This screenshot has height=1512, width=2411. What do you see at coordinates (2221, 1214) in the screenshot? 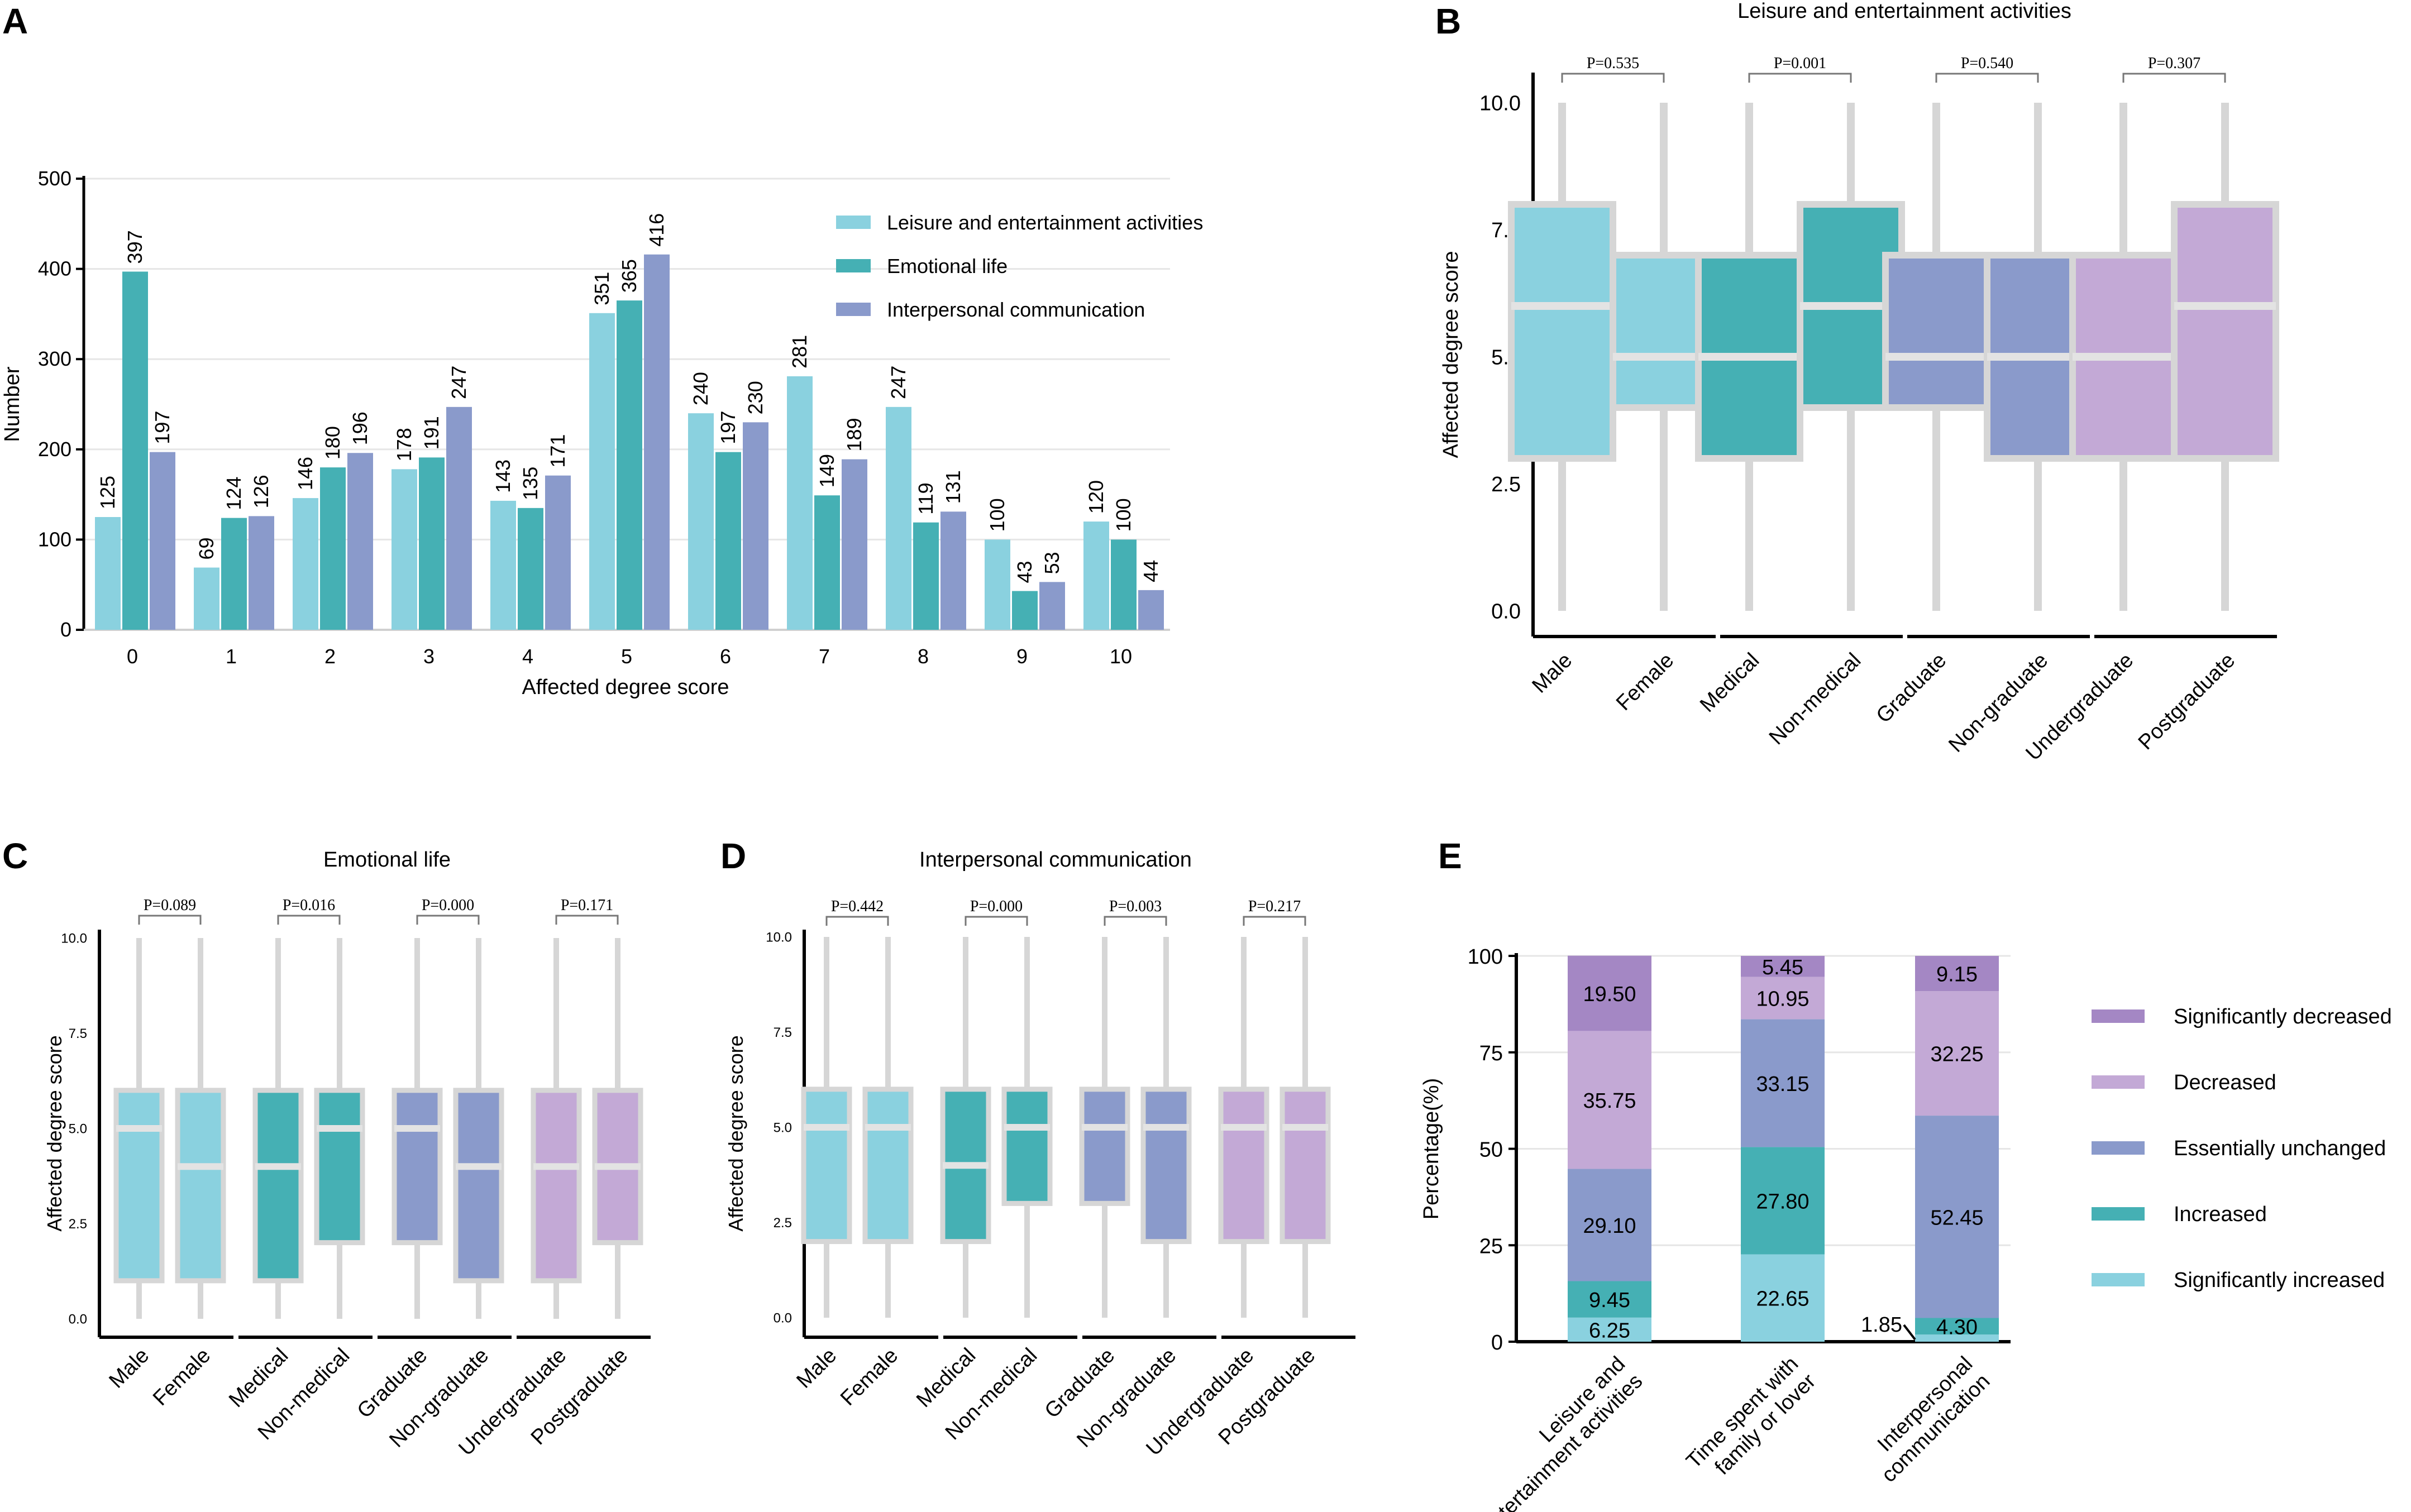
I see `legend-label: Increased` at bounding box center [2221, 1214].